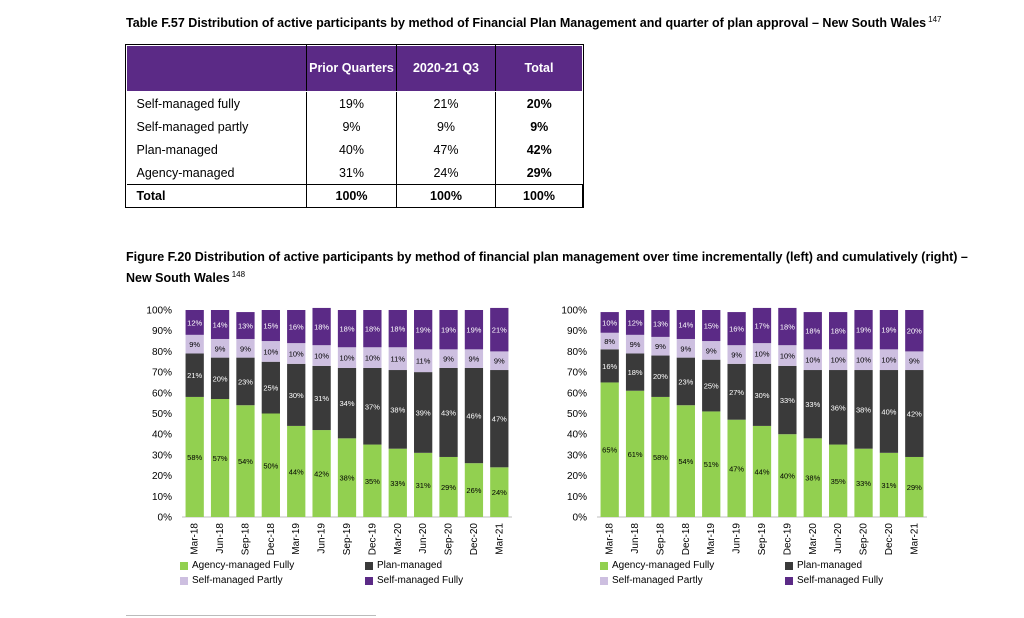 Image resolution: width=1024 pixels, height=618 pixels. I want to click on data-label: 30%, so click(296, 395).